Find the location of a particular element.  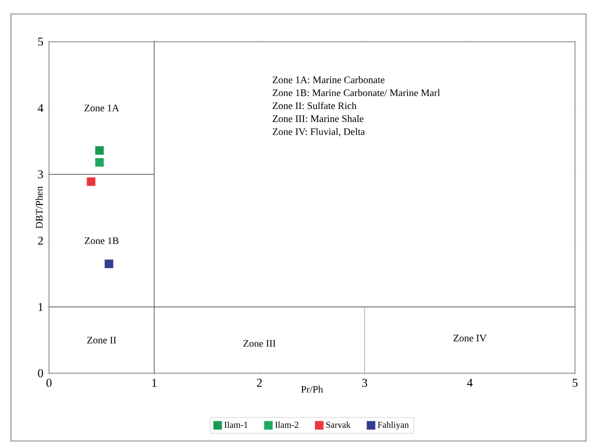

y-tick-label: 4 is located at coordinates (41, 108).